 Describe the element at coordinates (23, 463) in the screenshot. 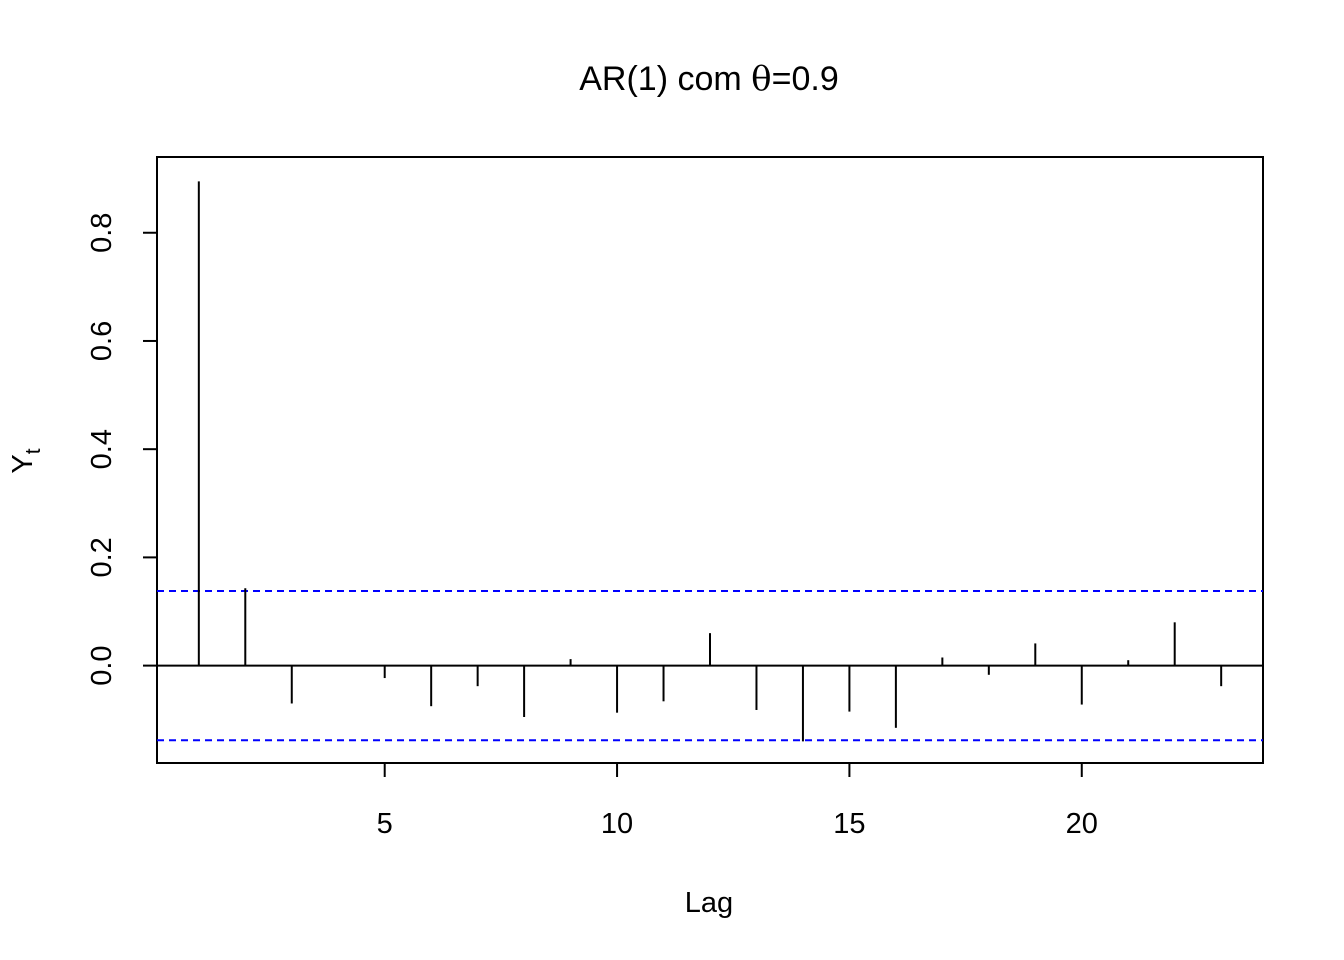

I see `y-axis-label-main: Y` at that location.